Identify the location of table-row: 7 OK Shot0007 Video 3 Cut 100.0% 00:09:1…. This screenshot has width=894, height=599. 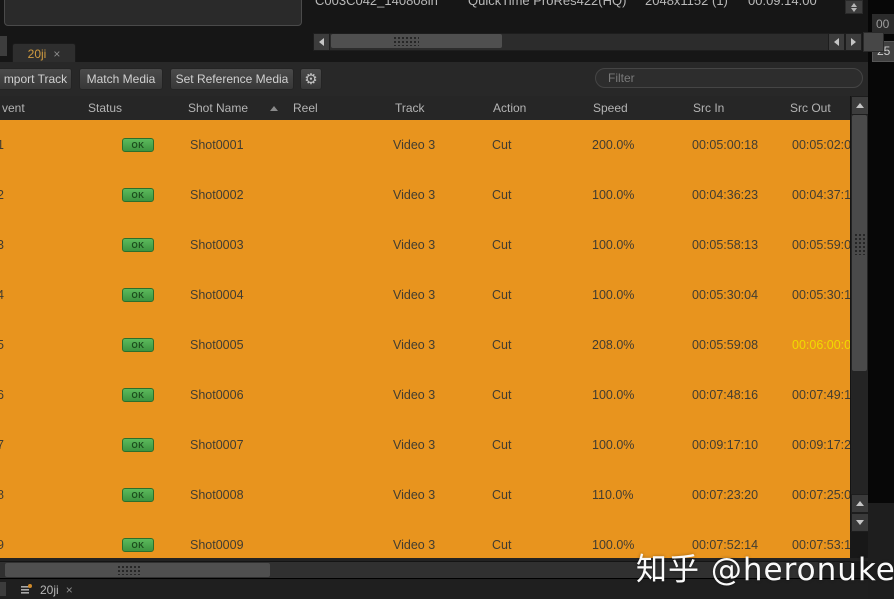
(425, 445).